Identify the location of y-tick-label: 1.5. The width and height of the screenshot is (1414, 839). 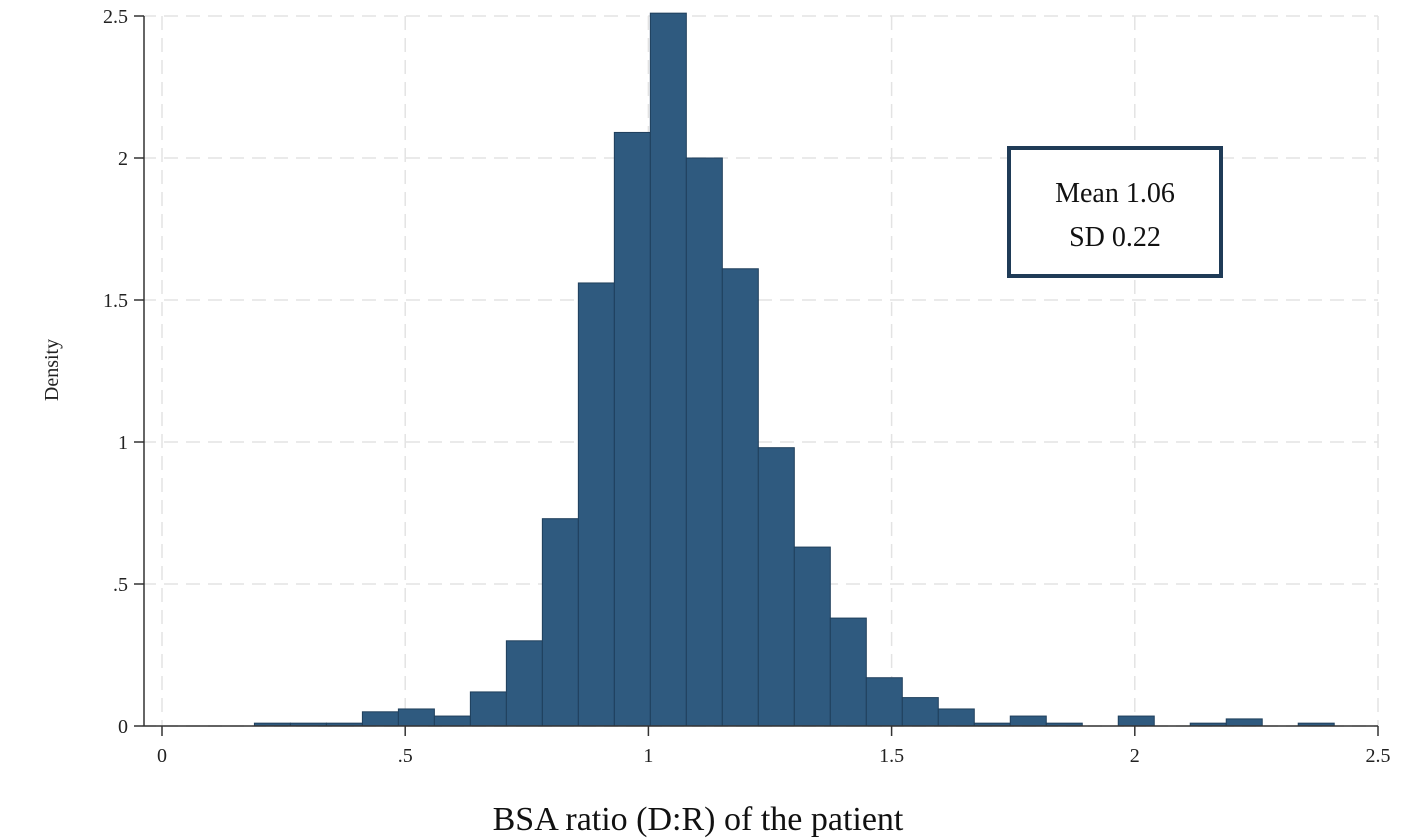
(115, 301).